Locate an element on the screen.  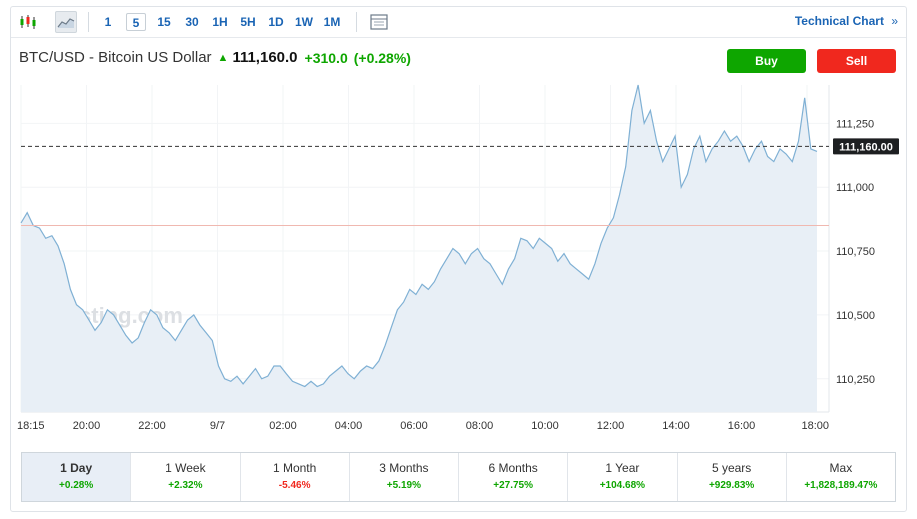
period-tab-3-months: 3 Months +5.19% is located at coordinates (404, 477).